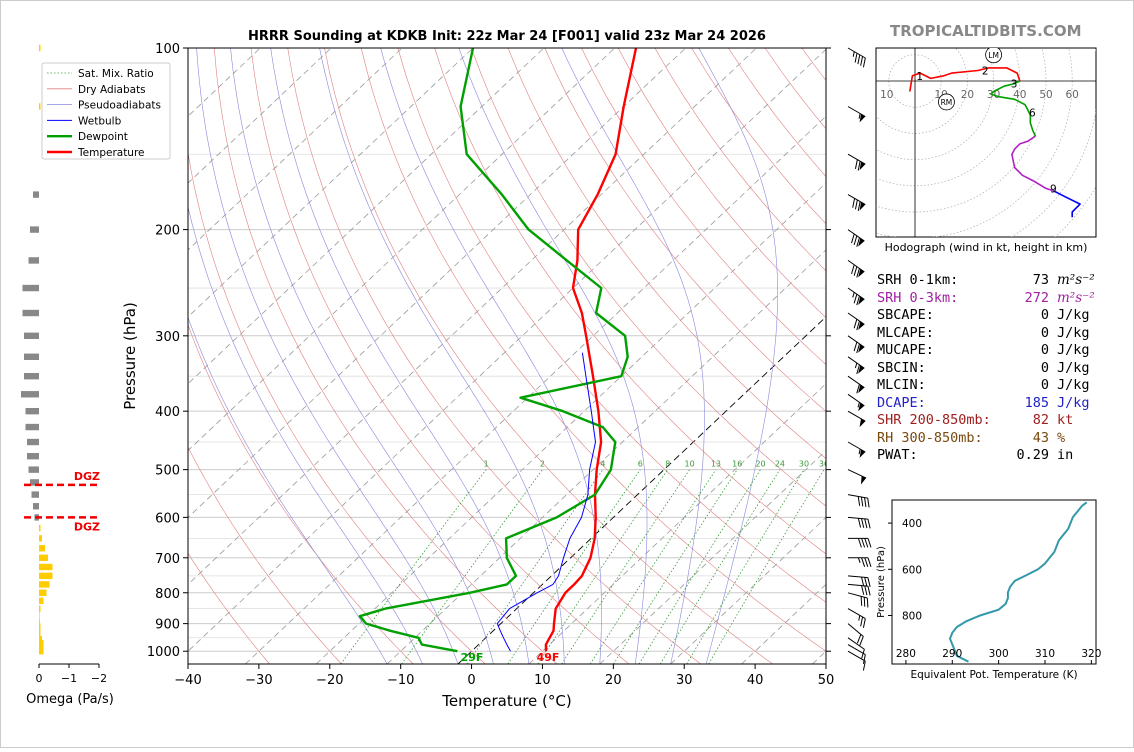 Image resolution: width=1134 pixels, height=752 pixels. What do you see at coordinates (1065, 455) in the screenshot?
I see `stat-unit: in` at bounding box center [1065, 455].